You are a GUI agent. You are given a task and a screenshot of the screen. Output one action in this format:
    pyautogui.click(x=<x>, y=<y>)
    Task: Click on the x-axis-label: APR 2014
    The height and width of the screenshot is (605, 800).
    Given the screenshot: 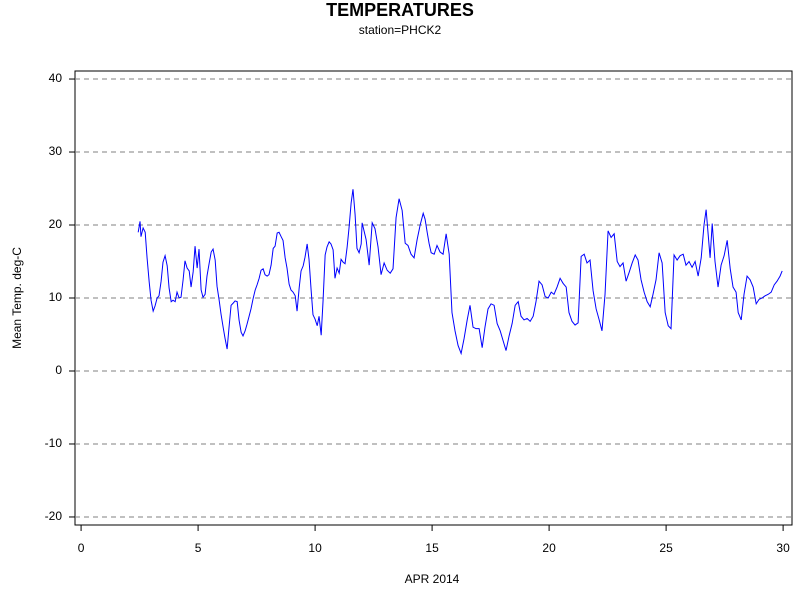 What is the action you would take?
    pyautogui.click(x=432, y=579)
    